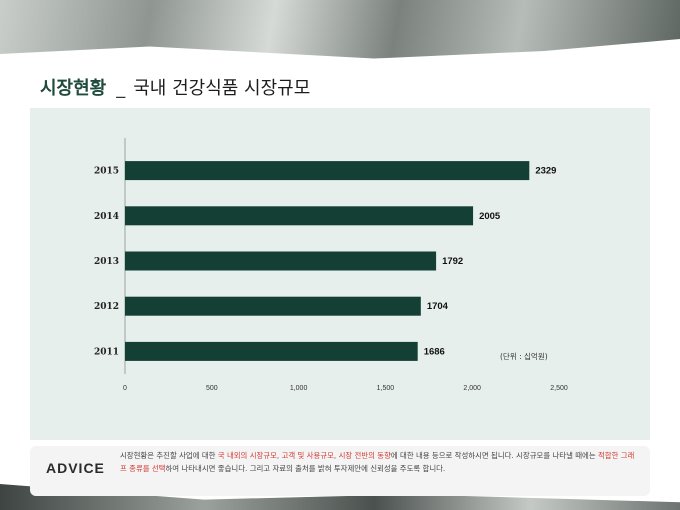 This screenshot has width=680, height=510. I want to click on title-subtitle: 국내 건강식품 시장규모, so click(222, 88).